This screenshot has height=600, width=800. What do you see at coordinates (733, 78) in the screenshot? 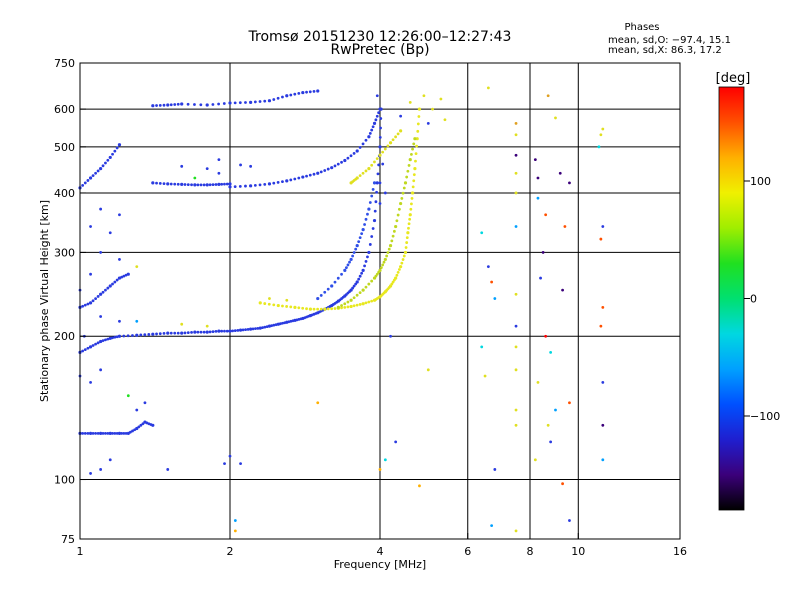
I see `colorbar-label: [deg]` at bounding box center [733, 78].